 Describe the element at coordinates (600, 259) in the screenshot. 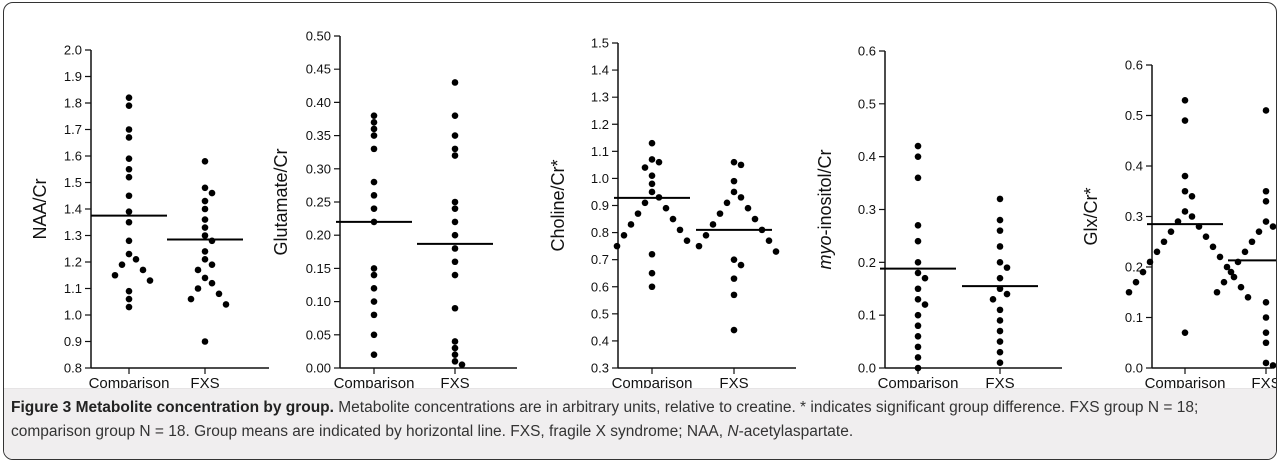

I see `y-tick-label: 0.7` at that location.